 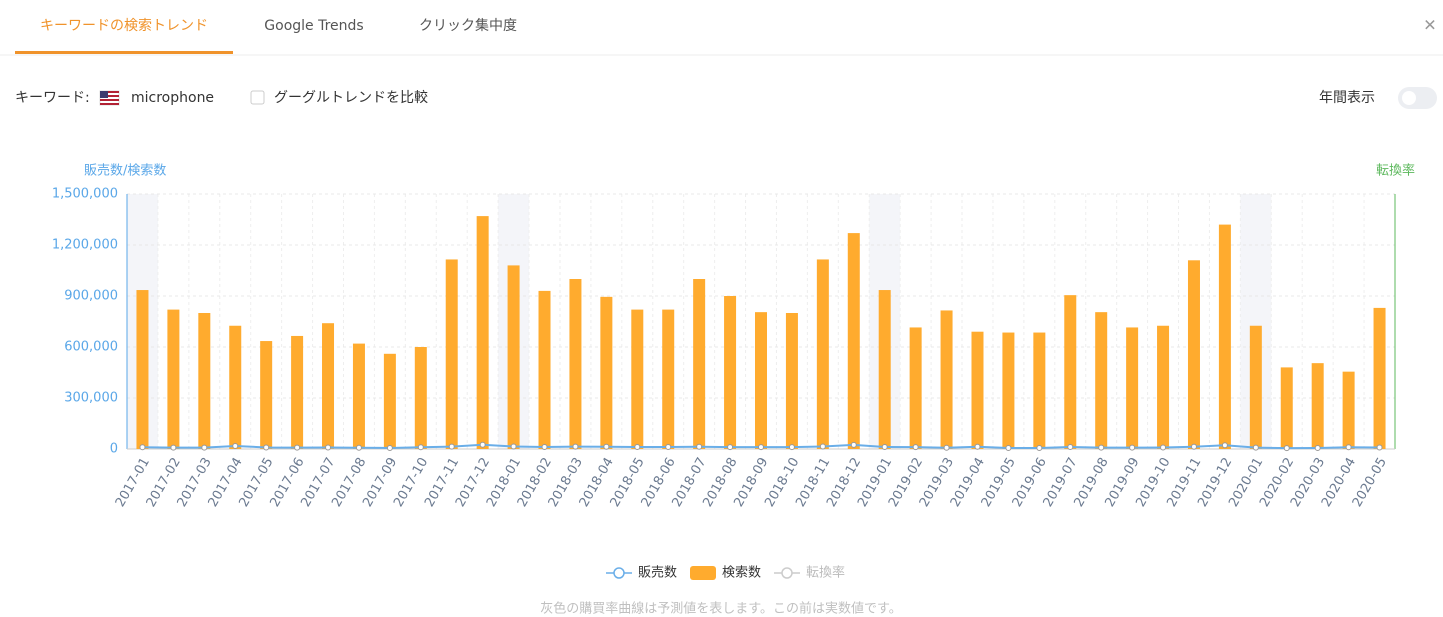 I want to click on tab-active: キーワードの検索トレンド, so click(x=124, y=25).